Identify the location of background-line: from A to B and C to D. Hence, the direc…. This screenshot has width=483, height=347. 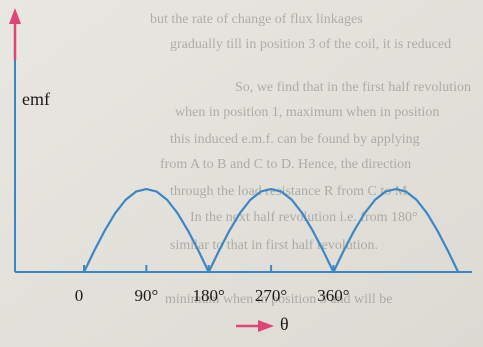
(285, 164).